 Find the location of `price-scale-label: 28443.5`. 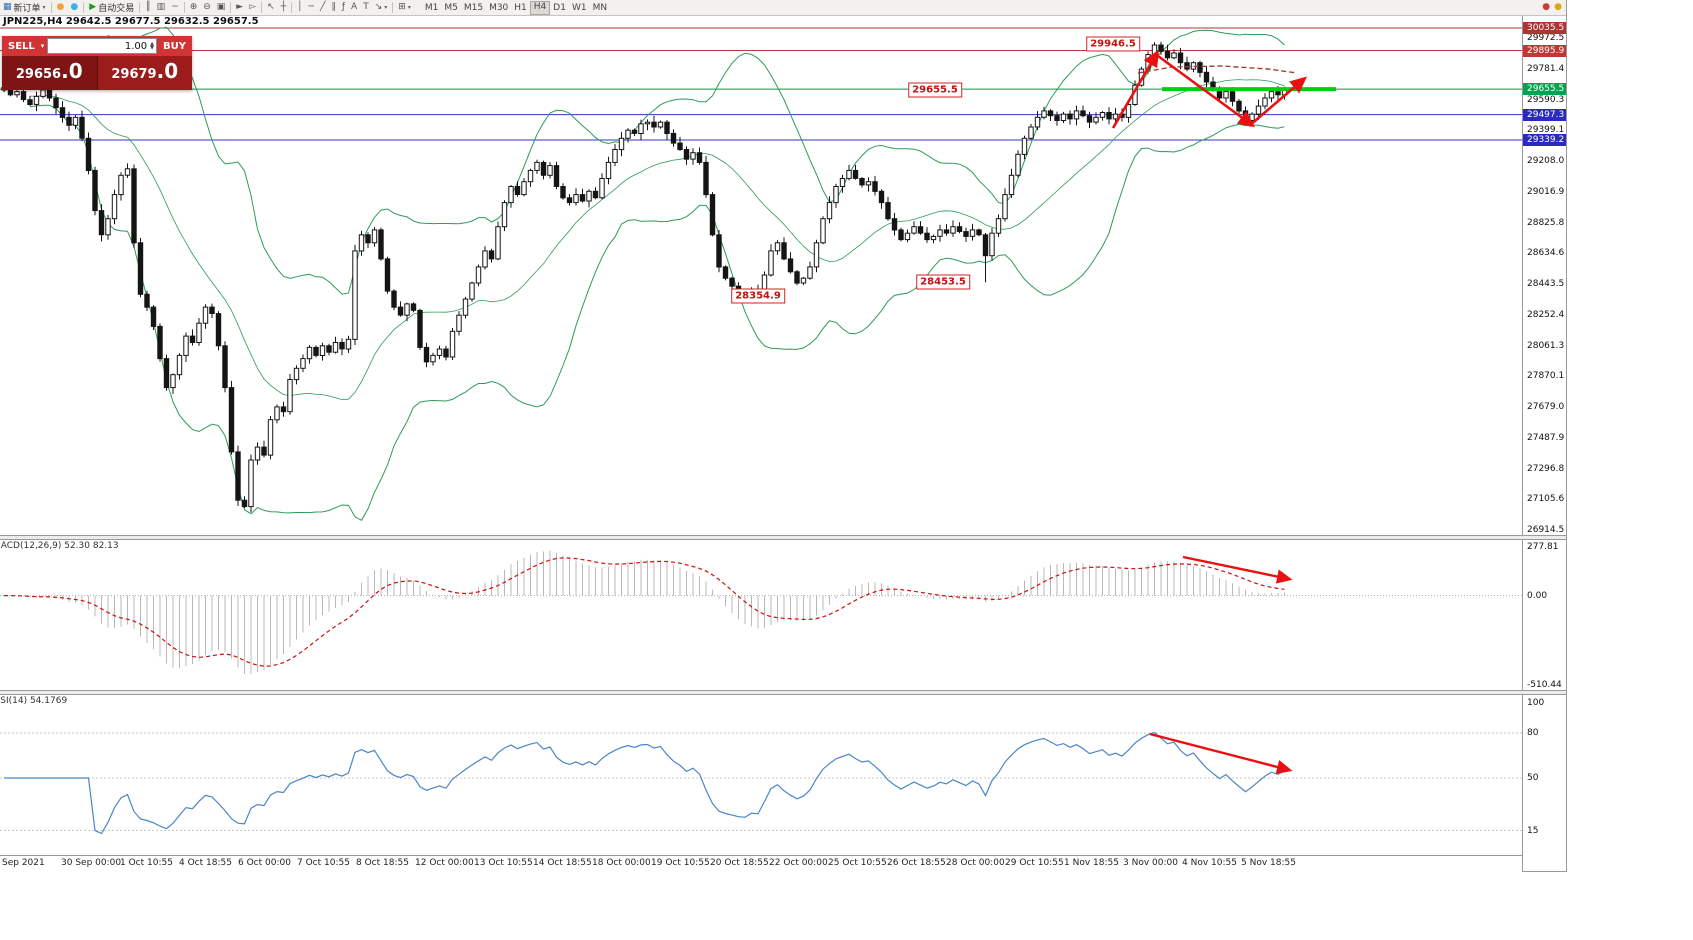

price-scale-label: 28443.5 is located at coordinates (1546, 284).